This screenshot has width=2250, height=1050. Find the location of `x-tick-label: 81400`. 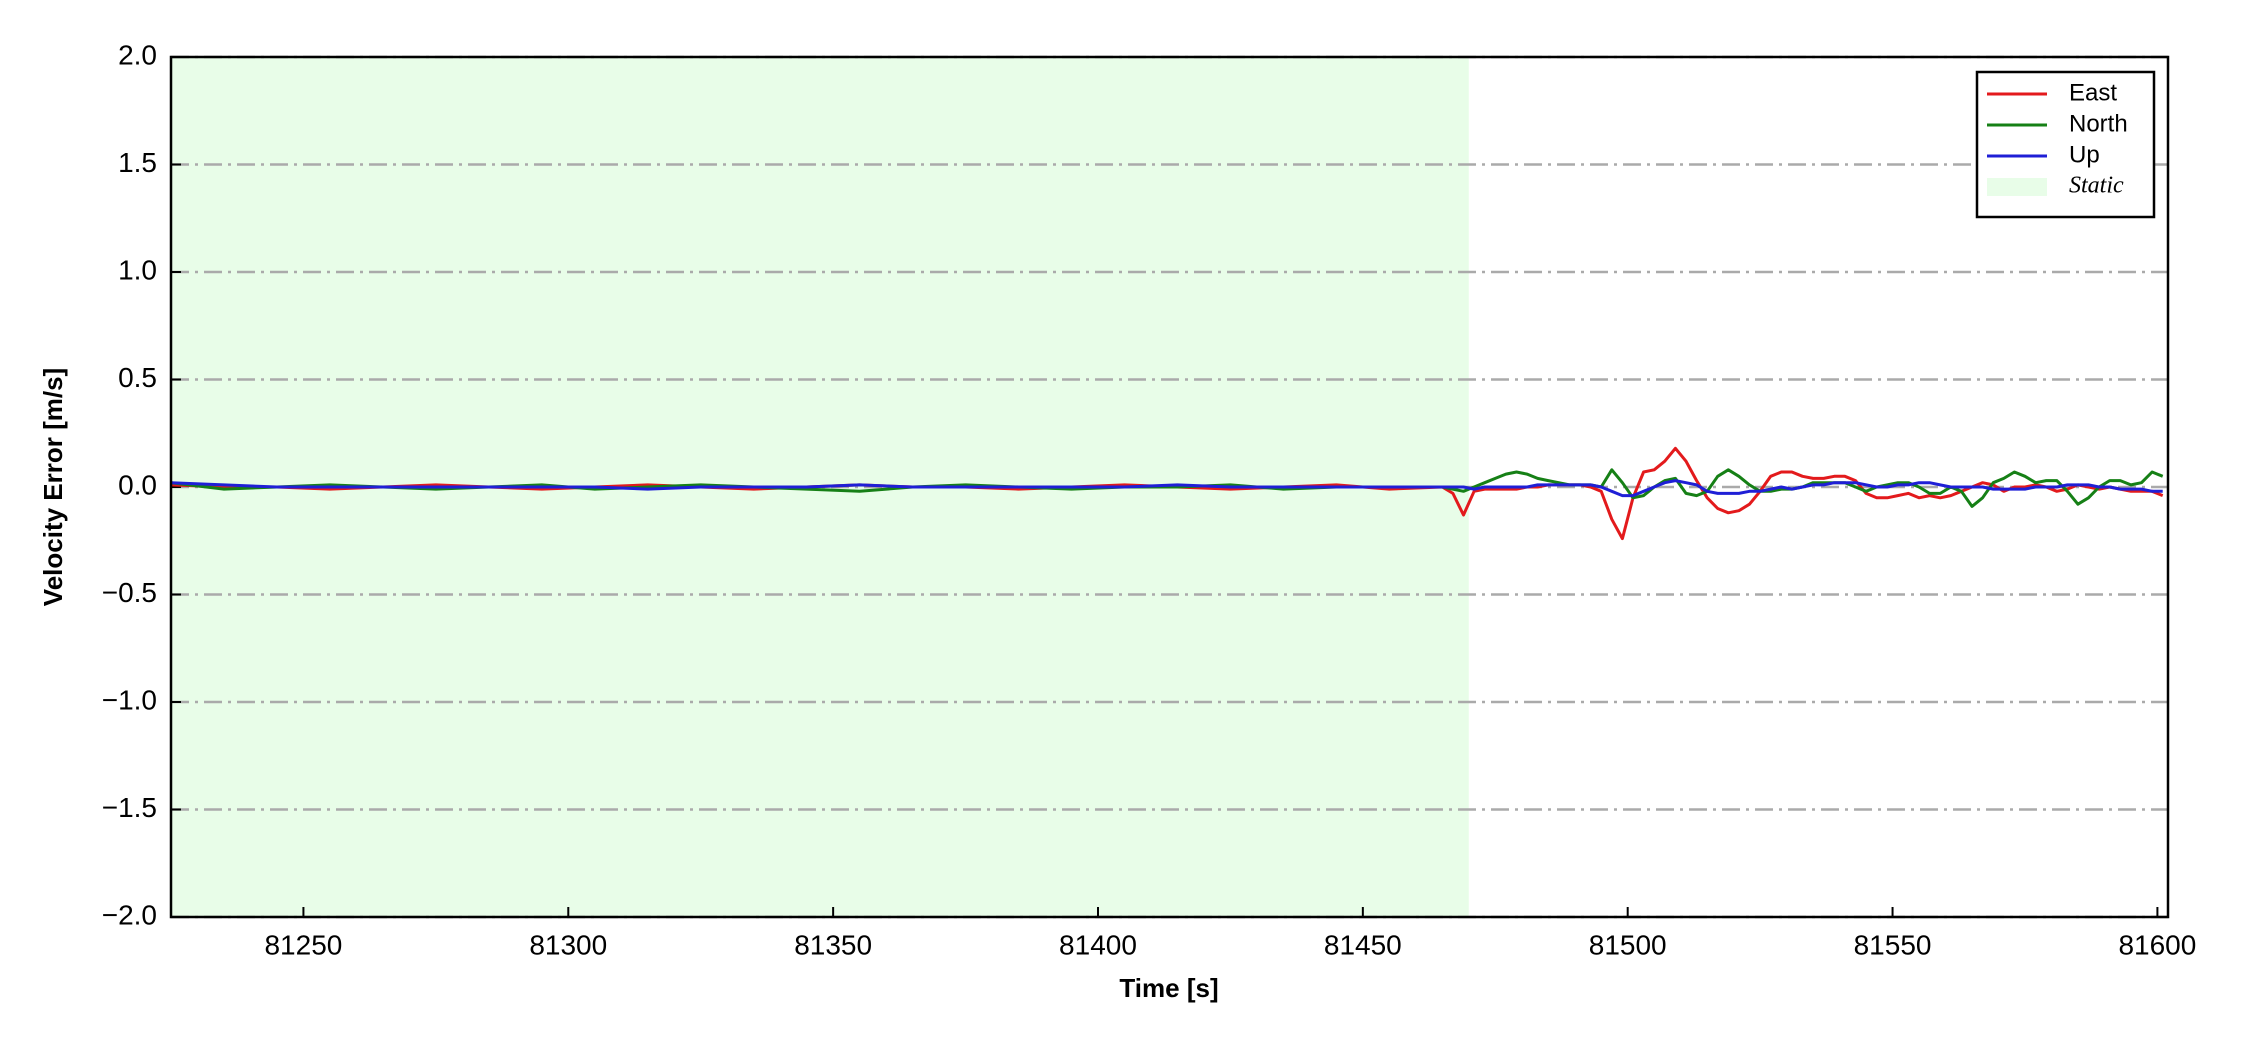

x-tick-label: 81400 is located at coordinates (1098, 944).